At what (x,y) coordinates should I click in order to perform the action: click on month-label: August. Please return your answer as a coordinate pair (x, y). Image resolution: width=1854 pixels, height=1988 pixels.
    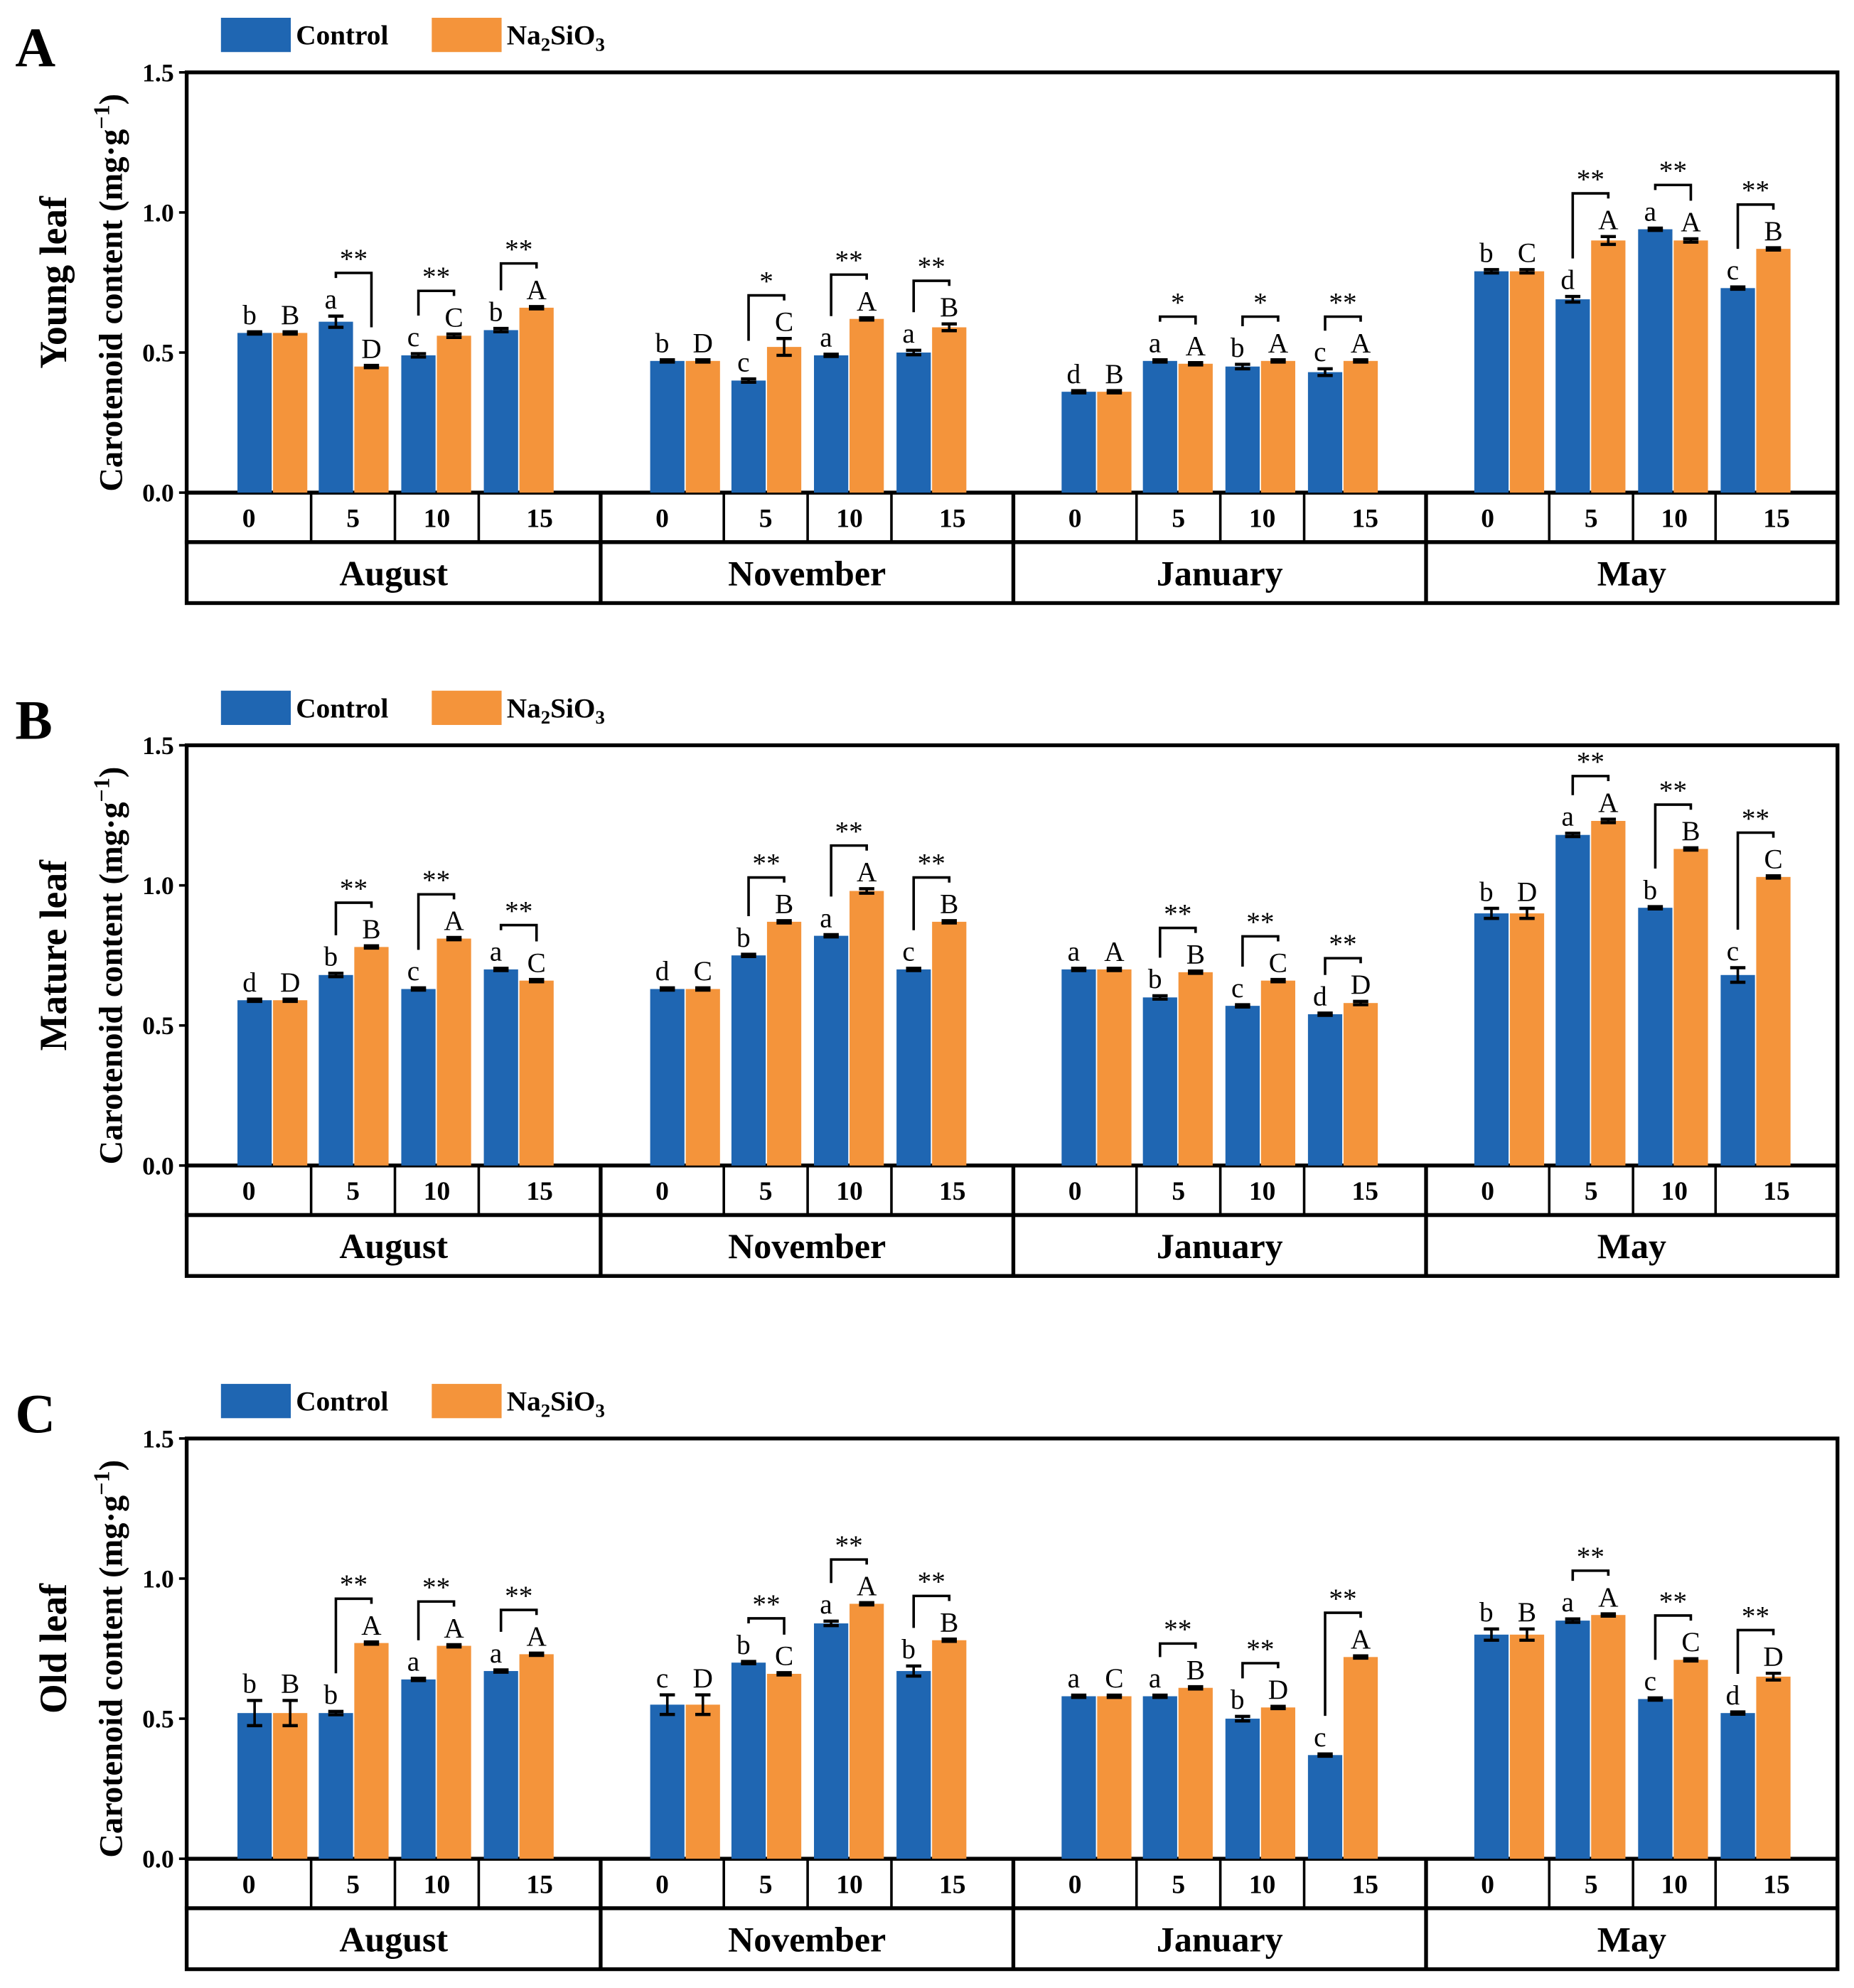
    Looking at the image, I should click on (393, 573).